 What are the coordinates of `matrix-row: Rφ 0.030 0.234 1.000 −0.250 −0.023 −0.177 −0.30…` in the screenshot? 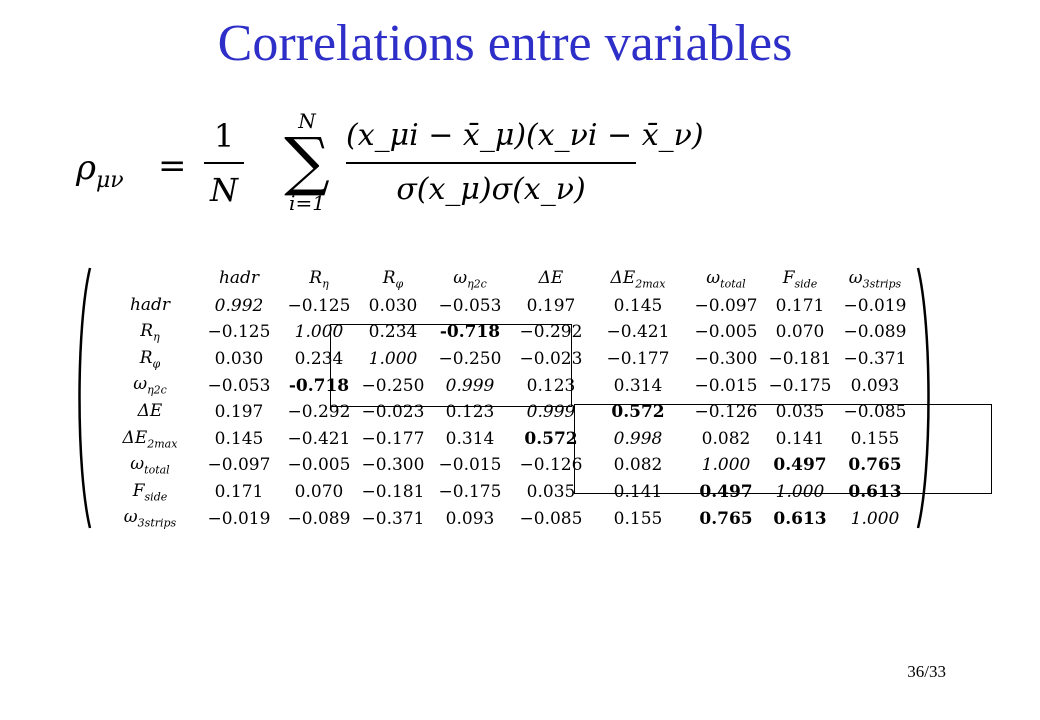 It's located at (509, 359).